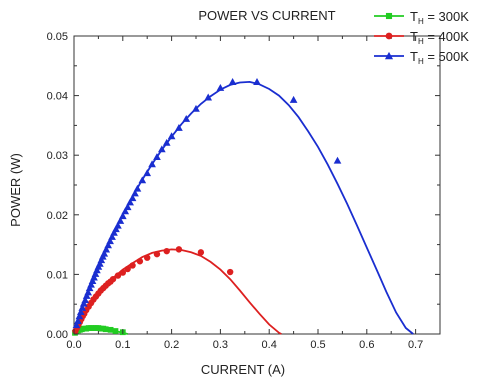  Describe the element at coordinates (266, 15) in the screenshot. I see `chart-title: POWER VS CURRENT` at that location.